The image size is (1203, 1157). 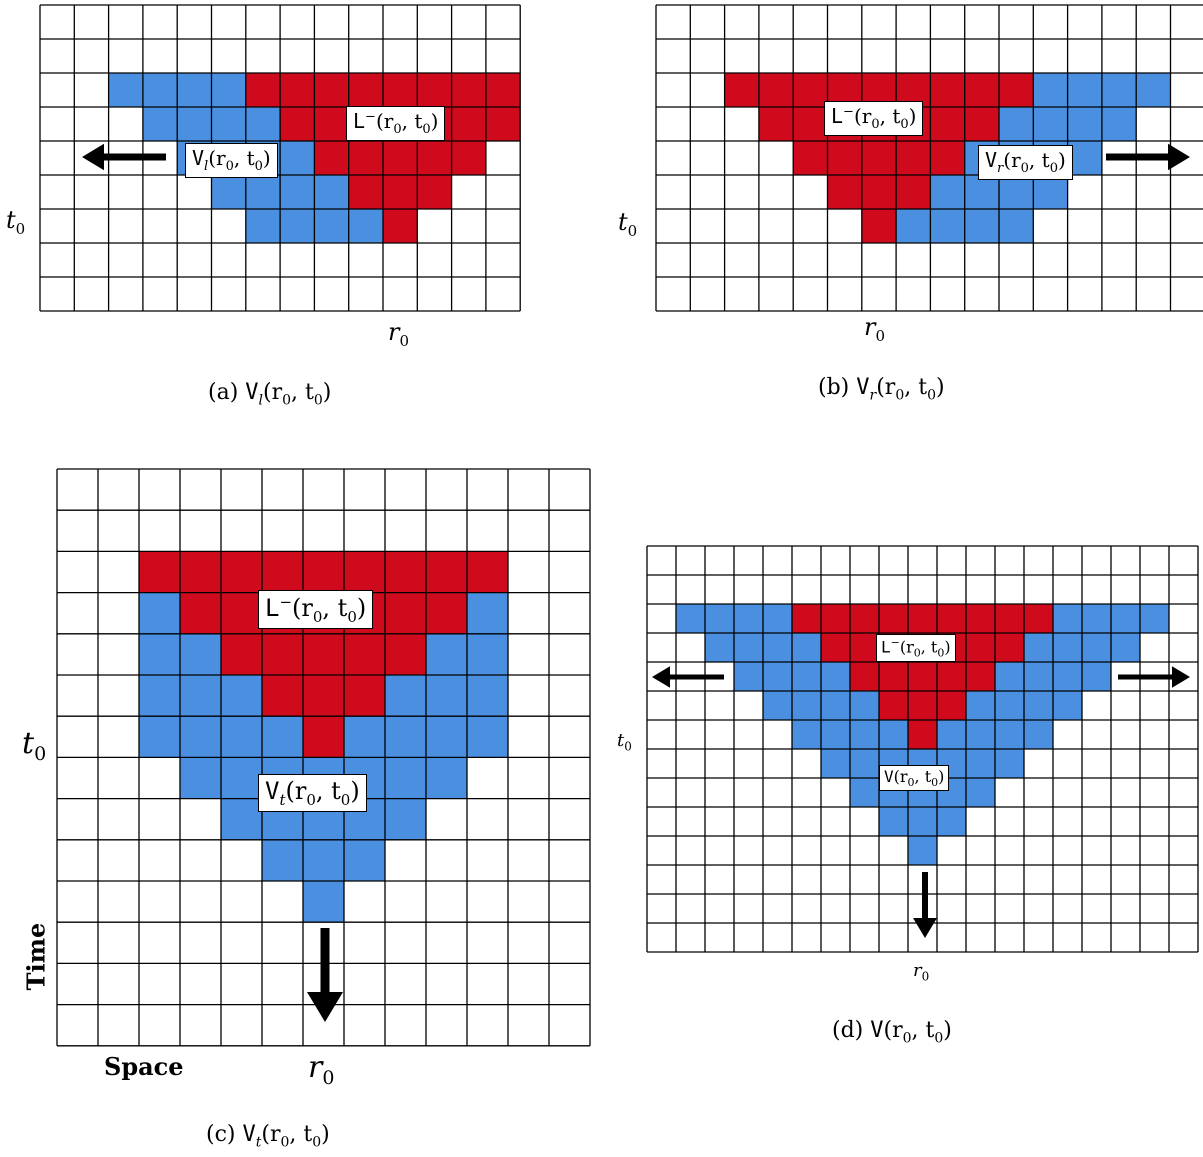 I want to click on panel-a-time-marker: t0, so click(x=16, y=222).